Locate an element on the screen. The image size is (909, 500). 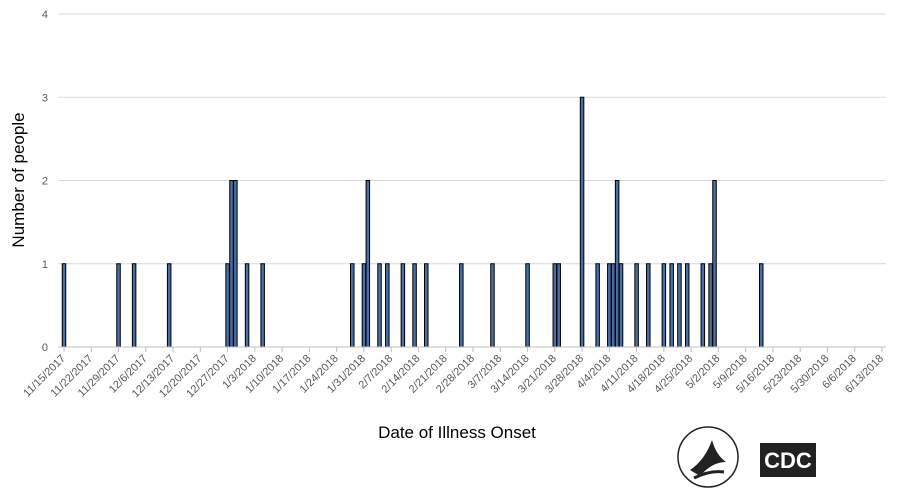
y-tick-label: 1 is located at coordinates (45, 265).